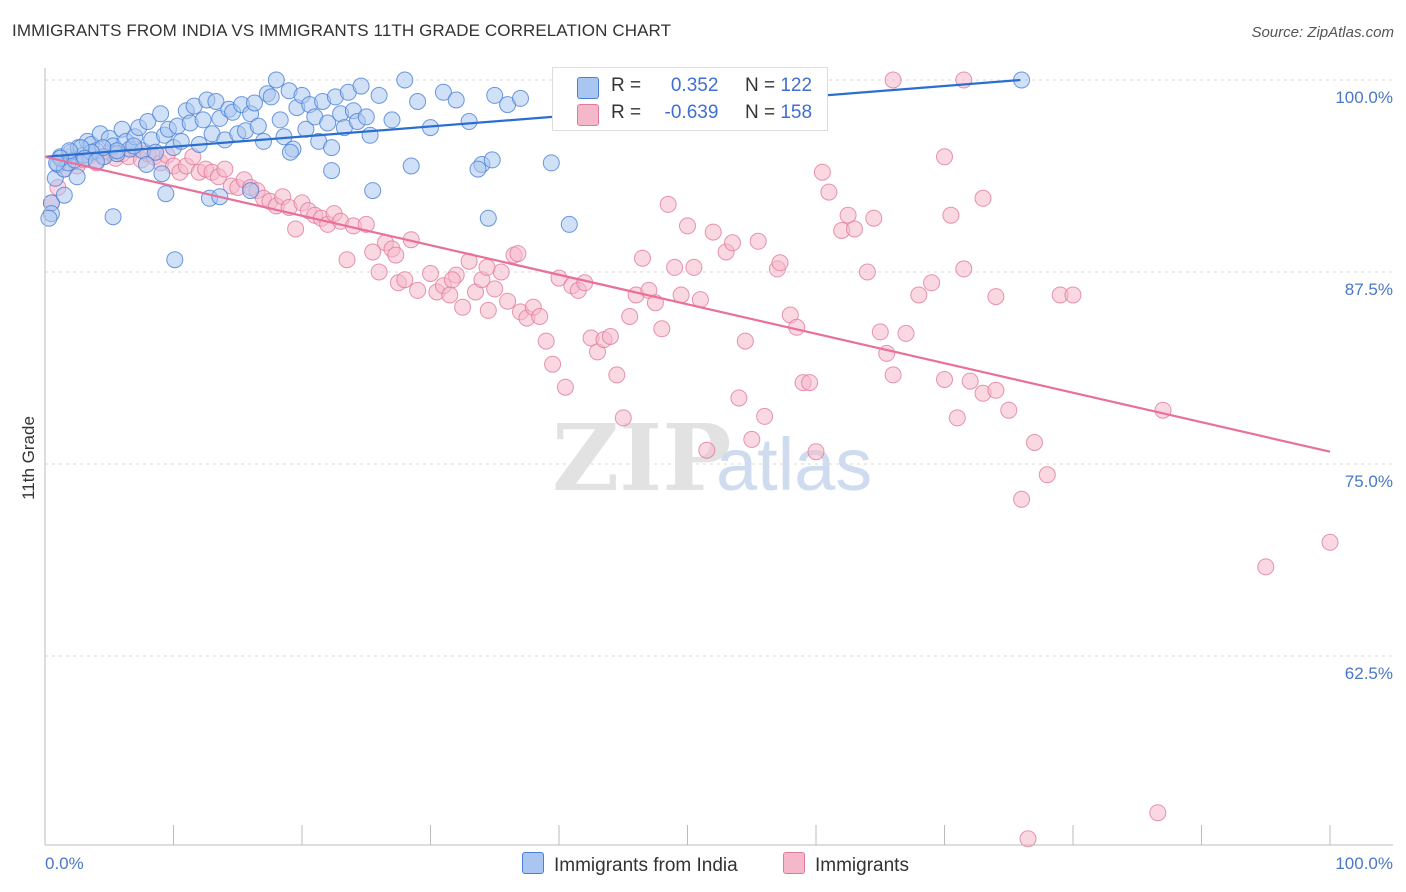  Describe the element at coordinates (533, 863) in the screenshot. I see `bottom-legend-swatch-blue` at that location.